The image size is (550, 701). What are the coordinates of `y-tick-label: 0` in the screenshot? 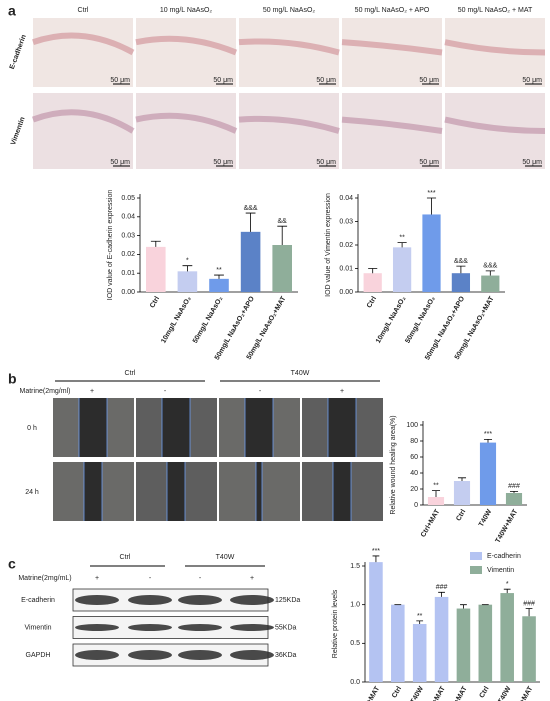 It's located at (416, 505).